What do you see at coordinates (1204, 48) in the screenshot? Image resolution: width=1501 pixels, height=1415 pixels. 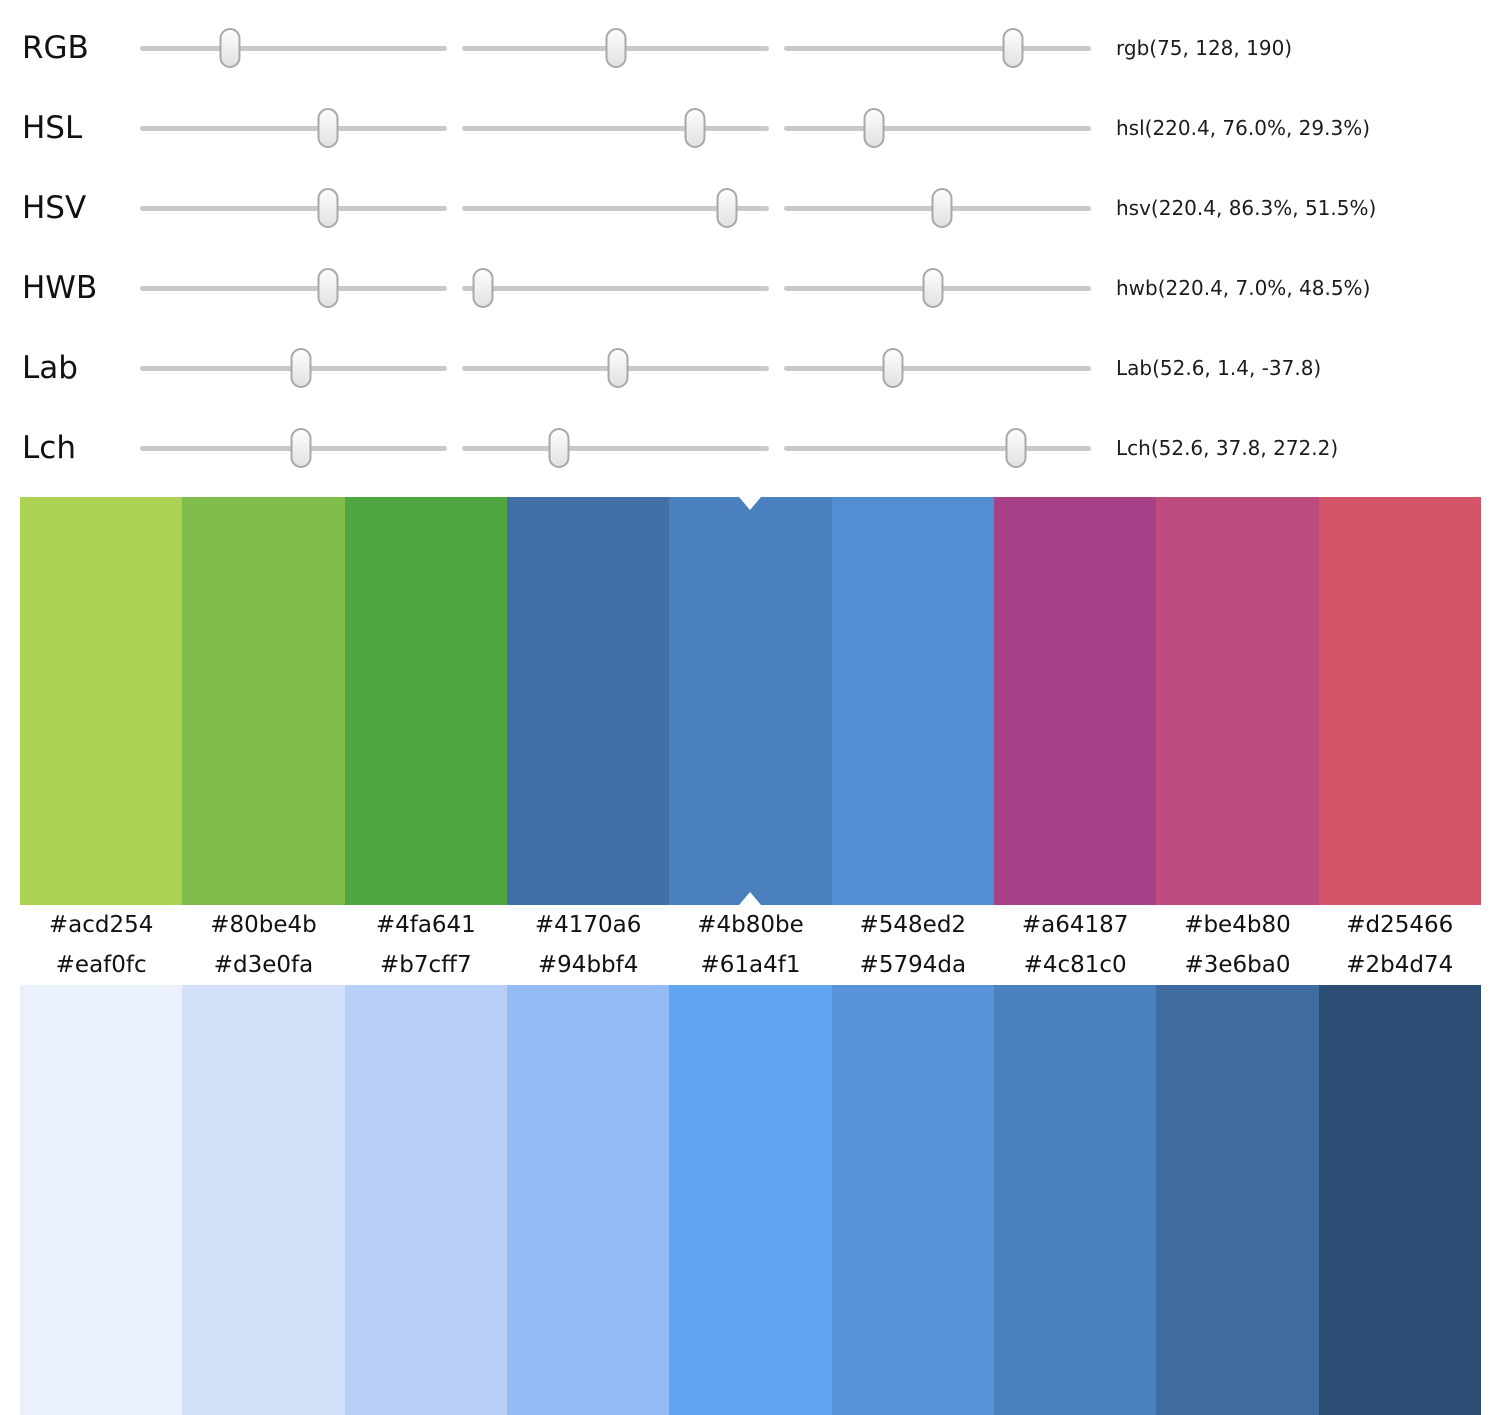 I see `rgb-value-text: rgb(75, 128, 190)` at bounding box center [1204, 48].